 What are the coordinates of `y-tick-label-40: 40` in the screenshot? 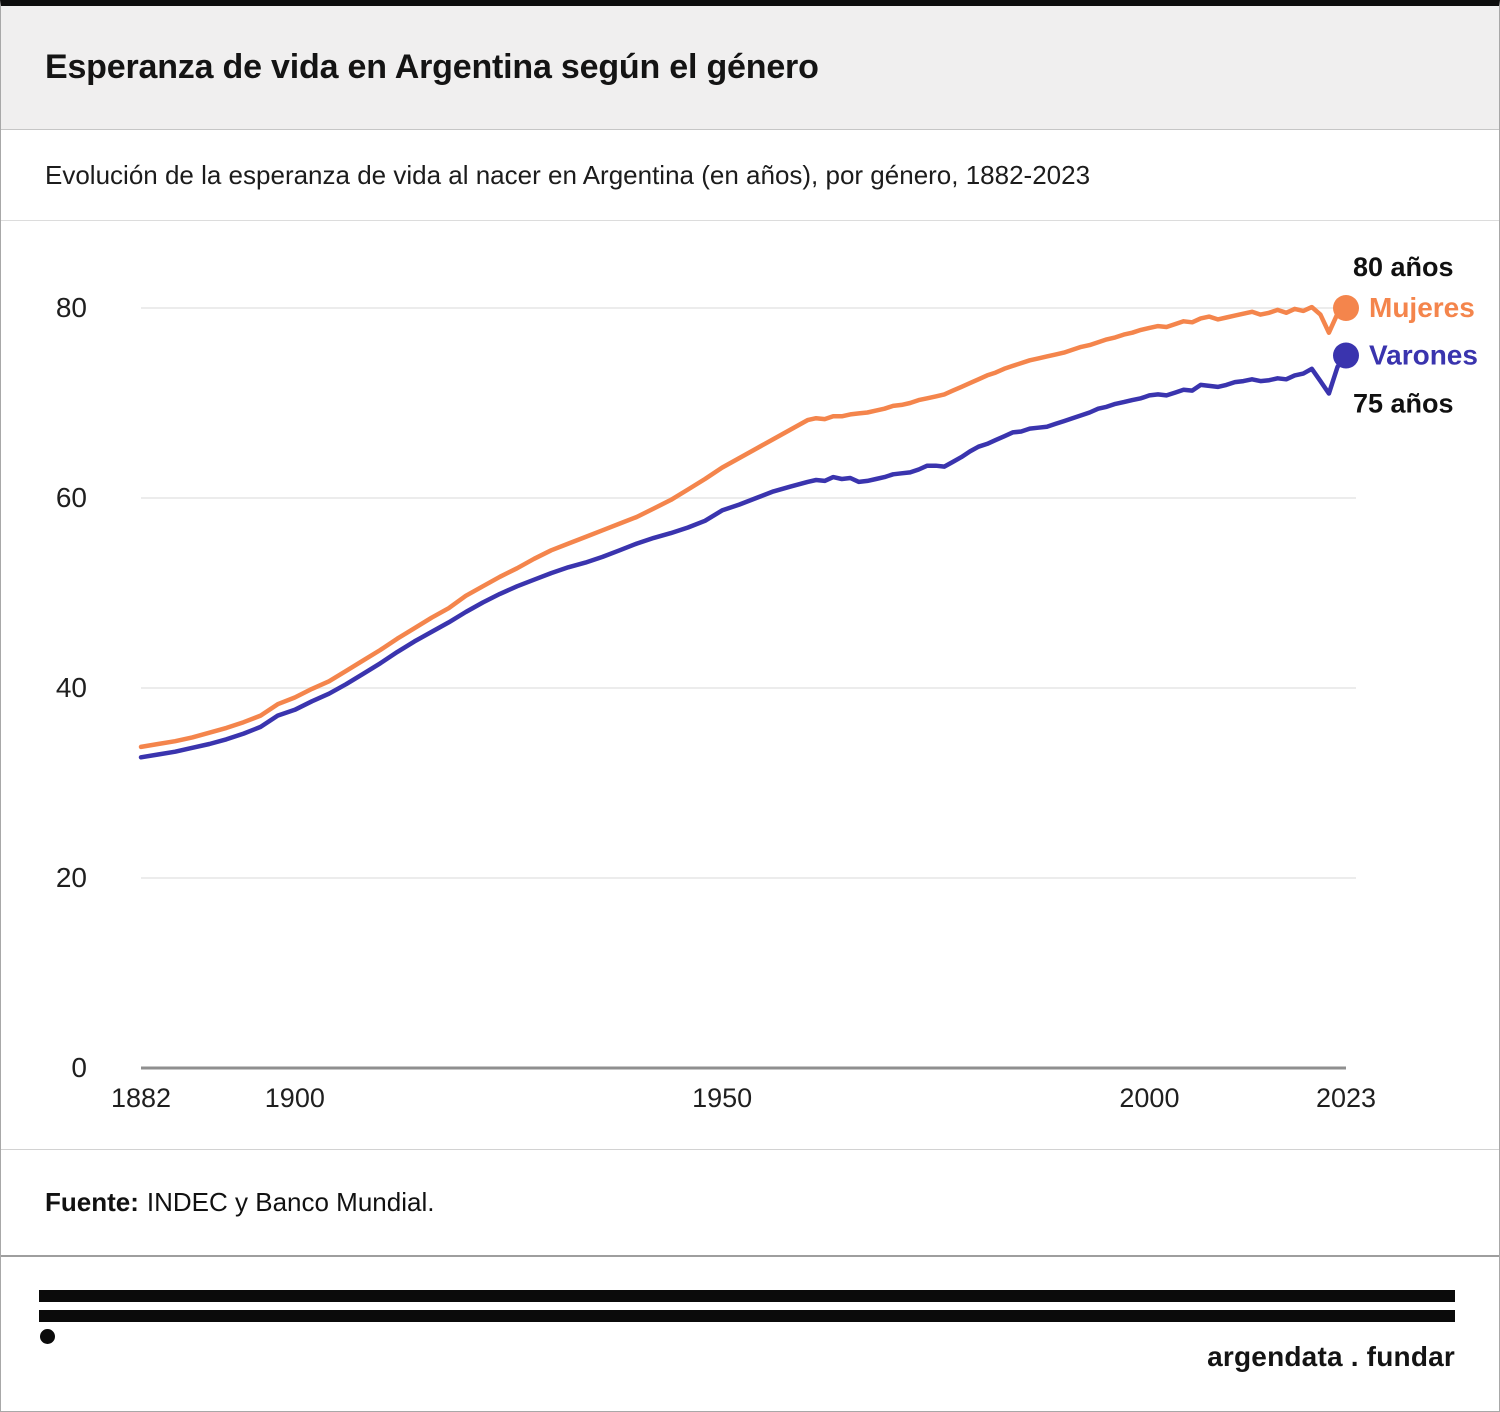 It's located at (71, 687).